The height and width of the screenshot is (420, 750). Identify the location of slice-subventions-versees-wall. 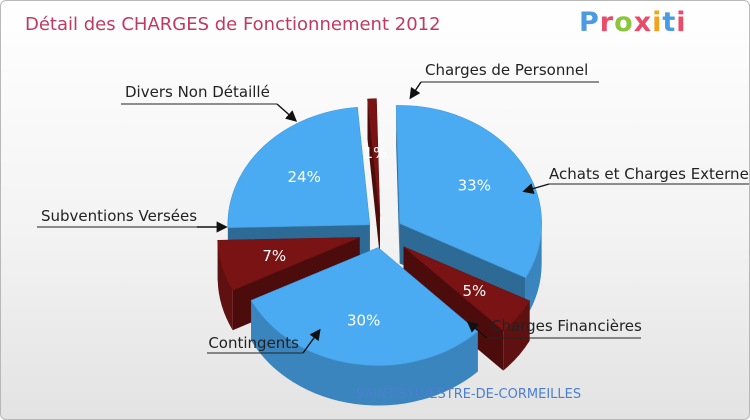
(225, 285).